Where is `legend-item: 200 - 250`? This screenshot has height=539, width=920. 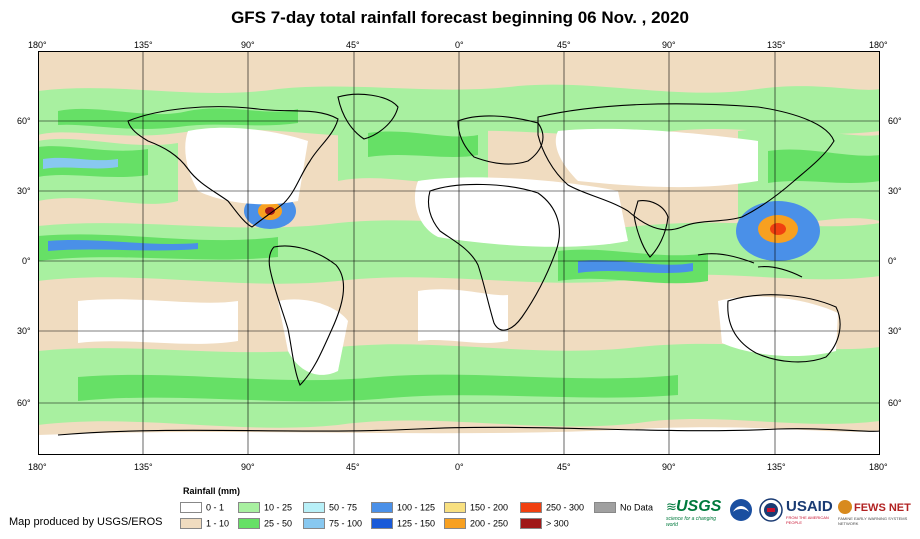
legend-item: 200 - 250 is located at coordinates (476, 524).